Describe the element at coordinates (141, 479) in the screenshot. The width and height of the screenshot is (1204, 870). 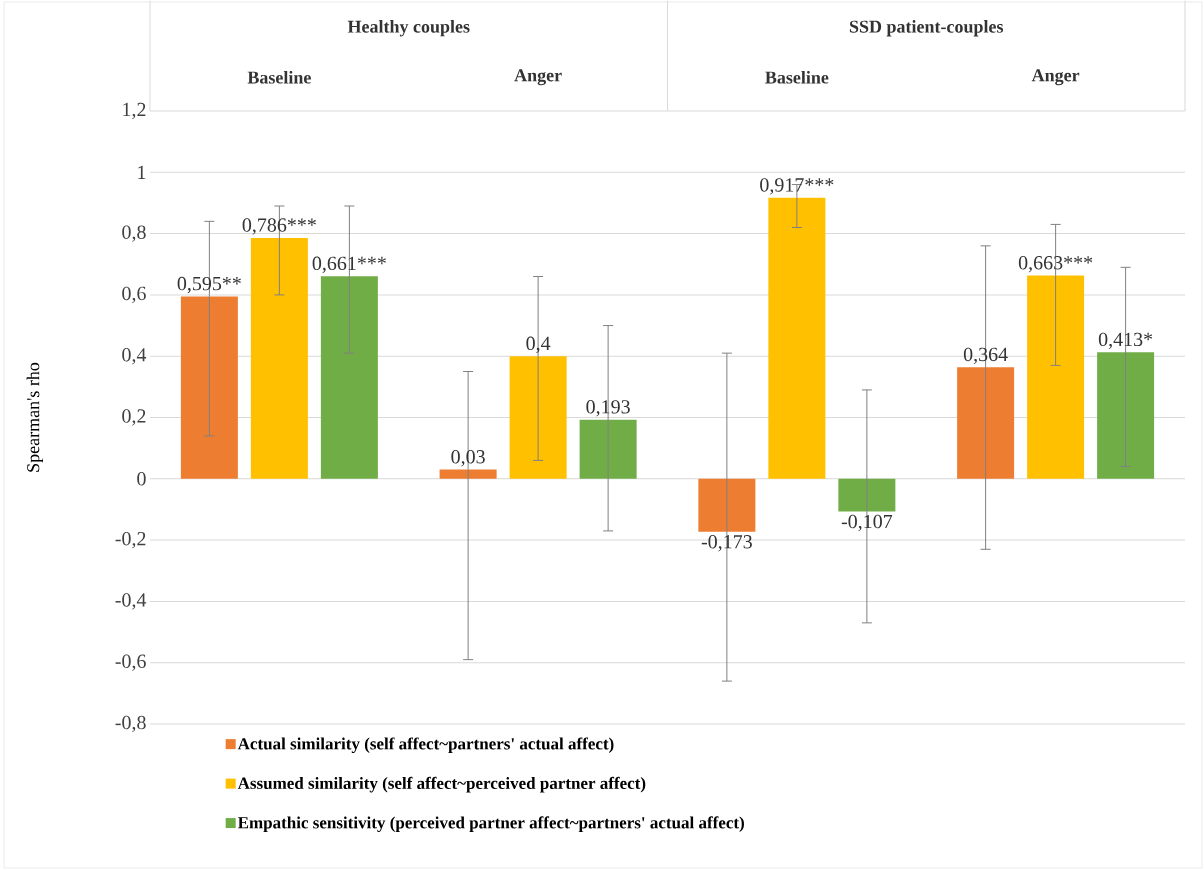
I see `y-tick-label: 0` at that location.